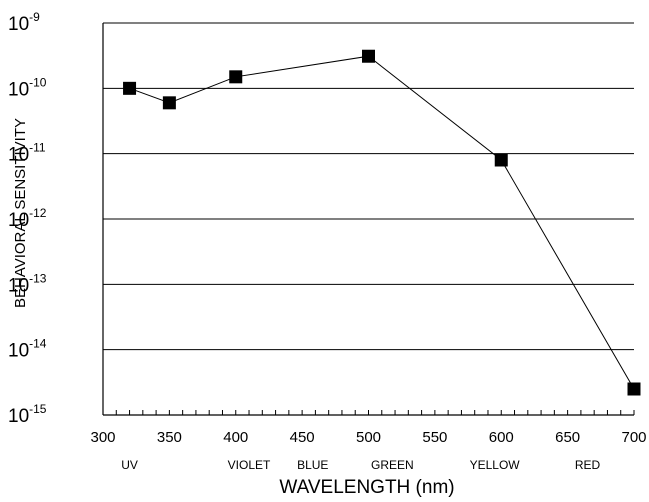 Image resolution: width=649 pixels, height=502 pixels. I want to click on x-axis-title: WAVELENGTH (nm), so click(366, 487).